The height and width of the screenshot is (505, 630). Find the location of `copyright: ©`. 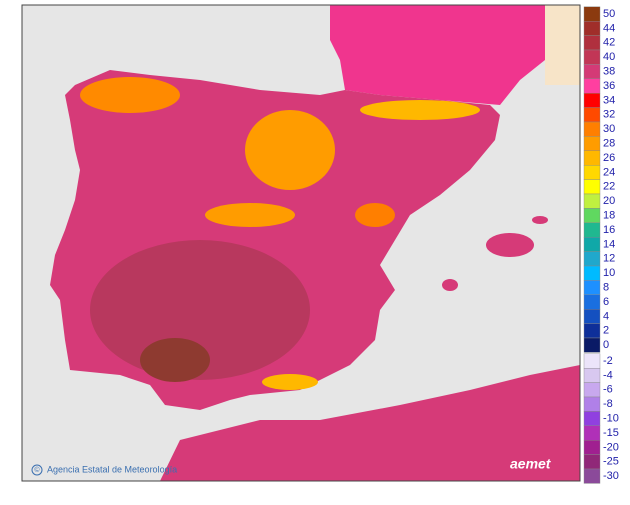

copyright: © is located at coordinates (37, 470).